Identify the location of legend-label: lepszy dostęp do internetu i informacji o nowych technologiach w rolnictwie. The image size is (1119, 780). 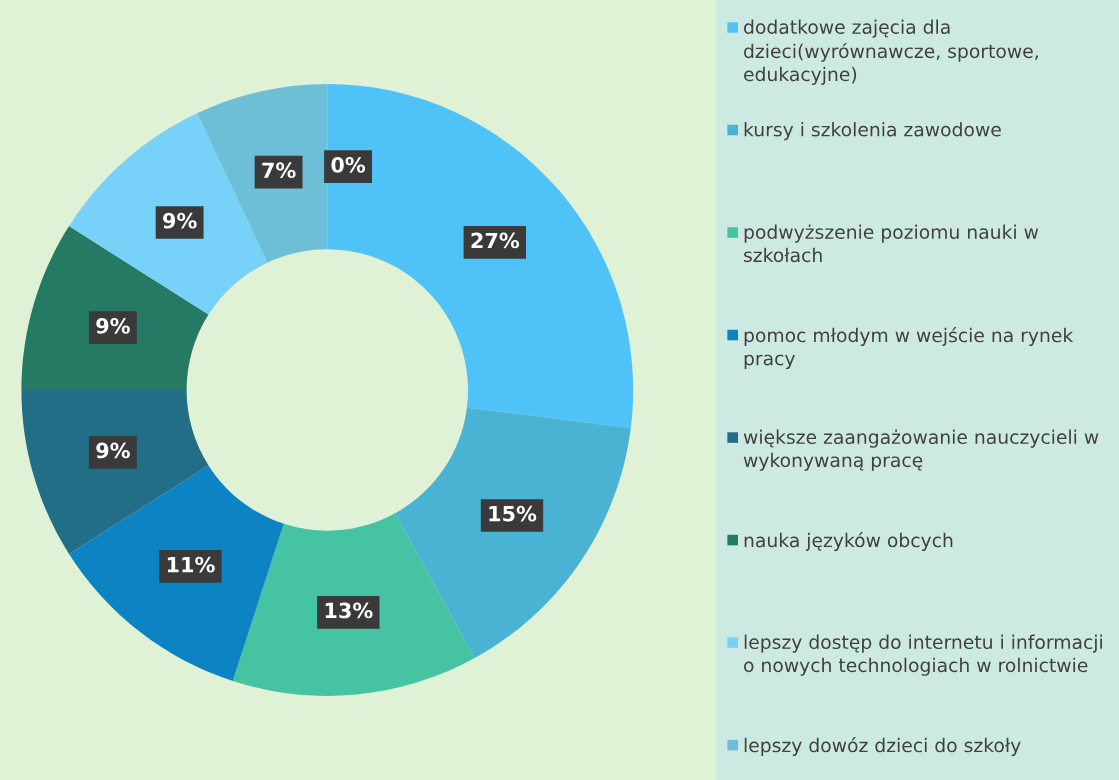
(923, 655).